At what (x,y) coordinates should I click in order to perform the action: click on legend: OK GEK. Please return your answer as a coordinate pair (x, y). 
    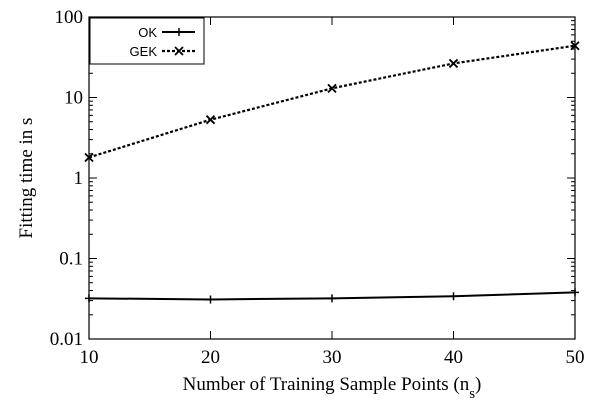
    Looking at the image, I should click on (147, 41).